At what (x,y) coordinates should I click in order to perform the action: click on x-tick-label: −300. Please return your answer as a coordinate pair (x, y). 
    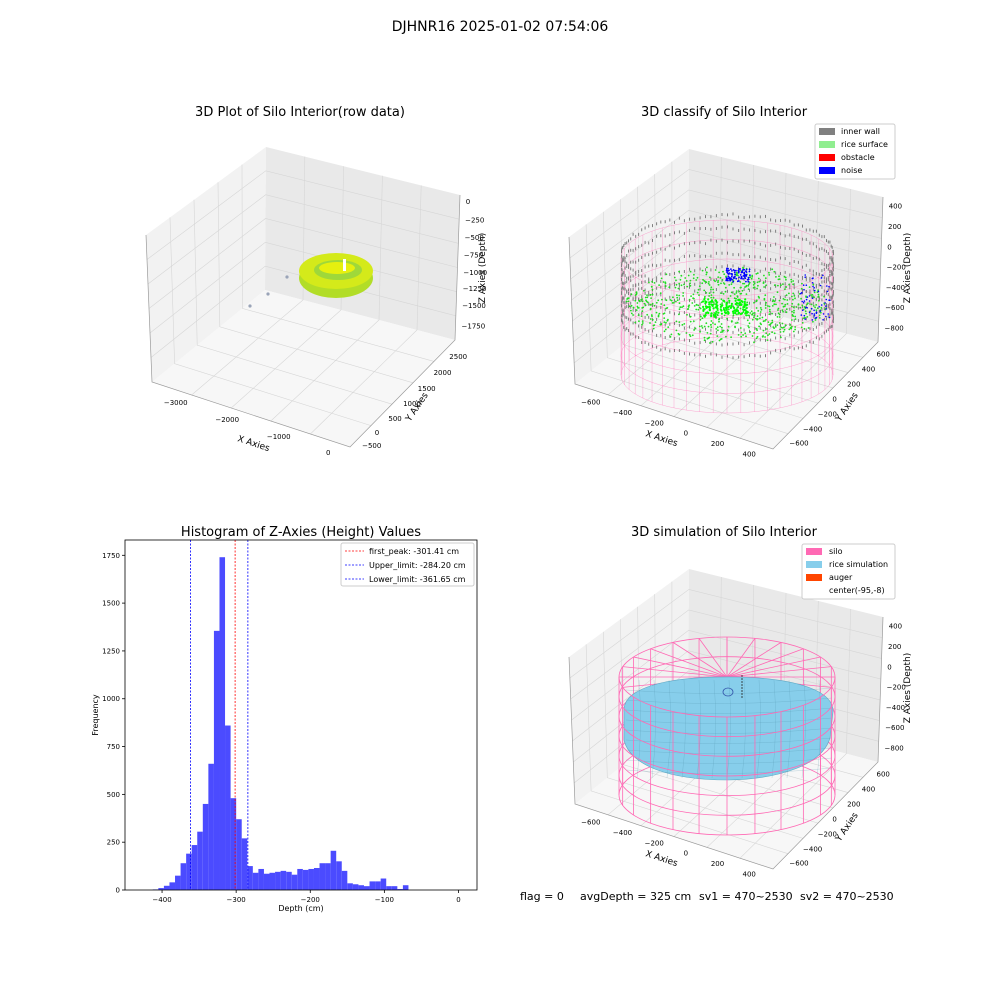
    Looking at the image, I should click on (236, 900).